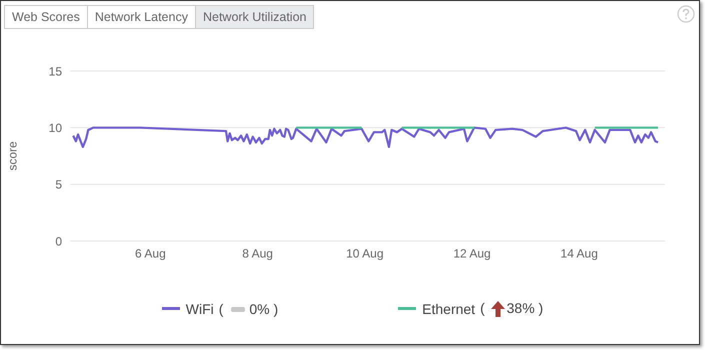 This screenshot has width=705, height=350. What do you see at coordinates (58, 241) in the screenshot?
I see `y-tick-label: 0` at bounding box center [58, 241].